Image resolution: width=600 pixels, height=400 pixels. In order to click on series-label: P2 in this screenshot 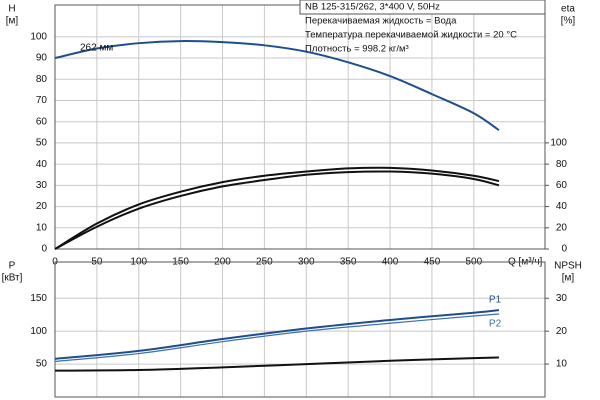, I will do `click(495, 324)`.